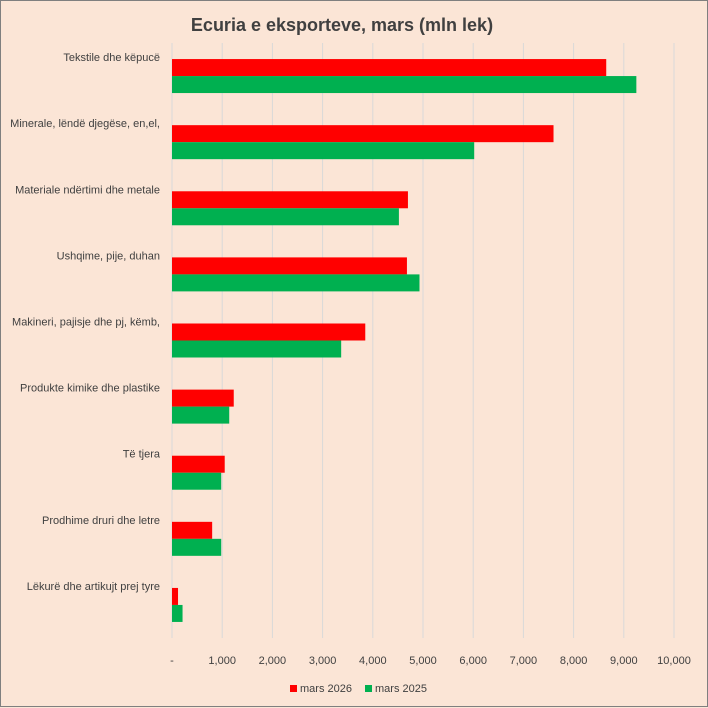 Image resolution: width=708 pixels, height=708 pixels. I want to click on x-tick-label: 10,000, so click(674, 661).